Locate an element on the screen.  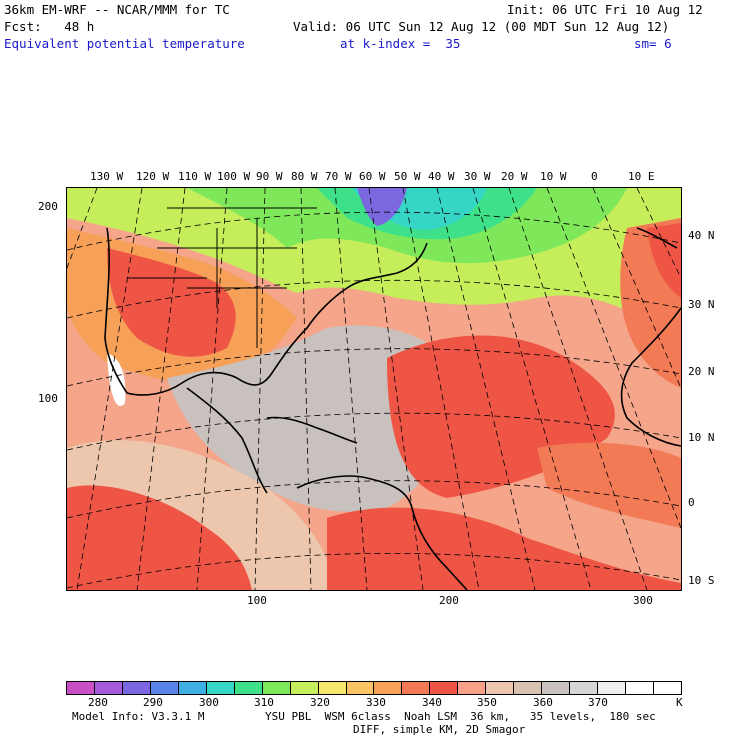
lat-label: 10 N is located at coordinates (701, 437).